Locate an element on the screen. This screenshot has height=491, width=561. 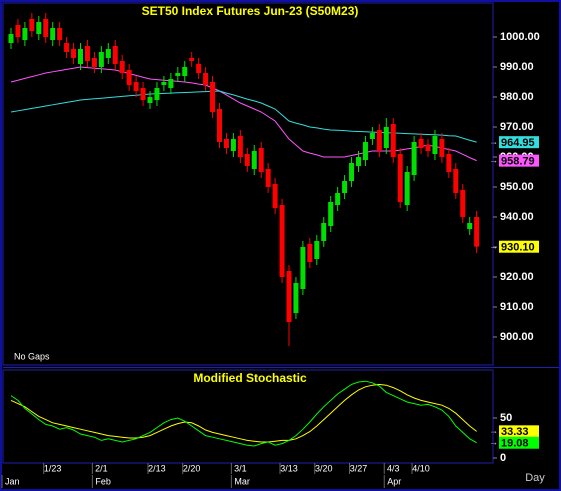
last-value-label: 33.33 is located at coordinates (515, 432).